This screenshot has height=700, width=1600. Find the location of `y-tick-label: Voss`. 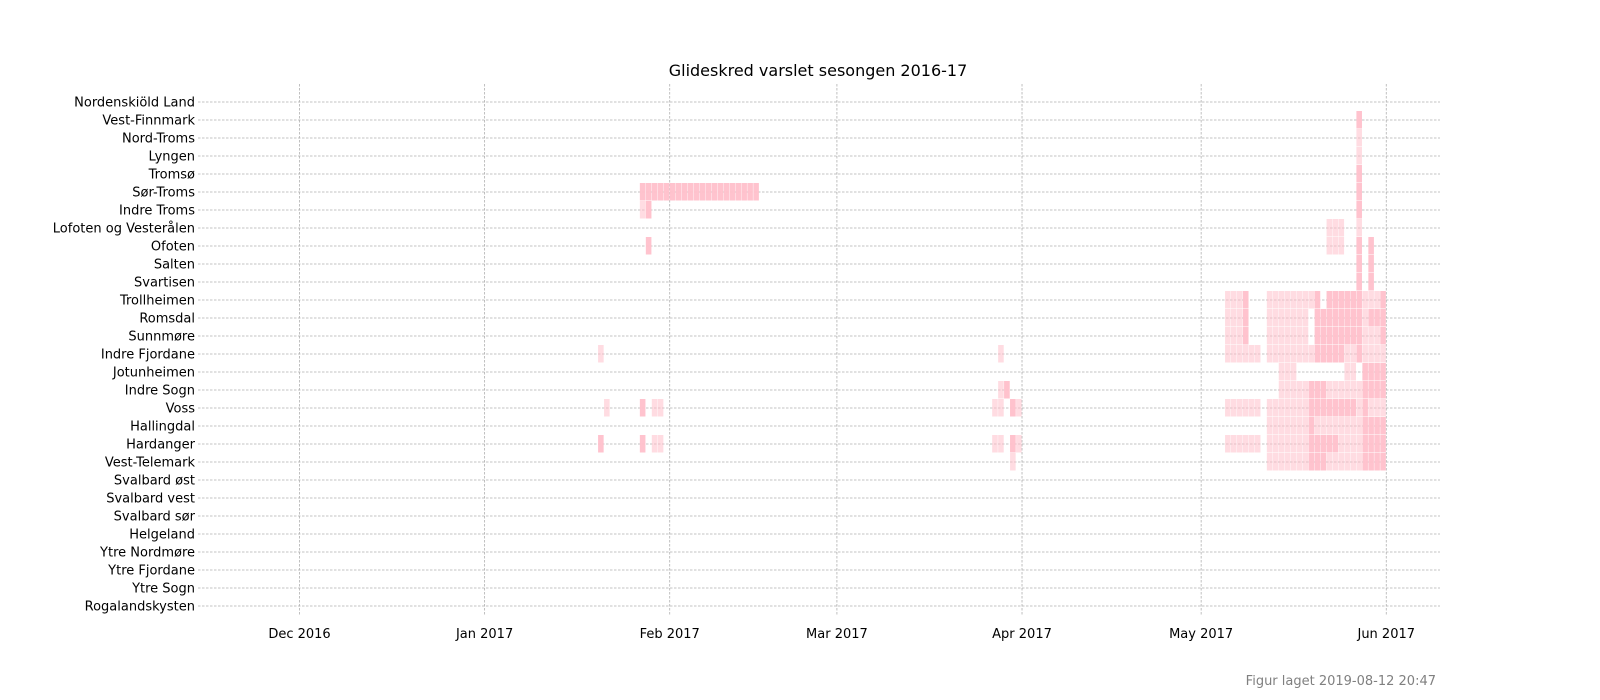

y-tick-label: Voss is located at coordinates (181, 409).